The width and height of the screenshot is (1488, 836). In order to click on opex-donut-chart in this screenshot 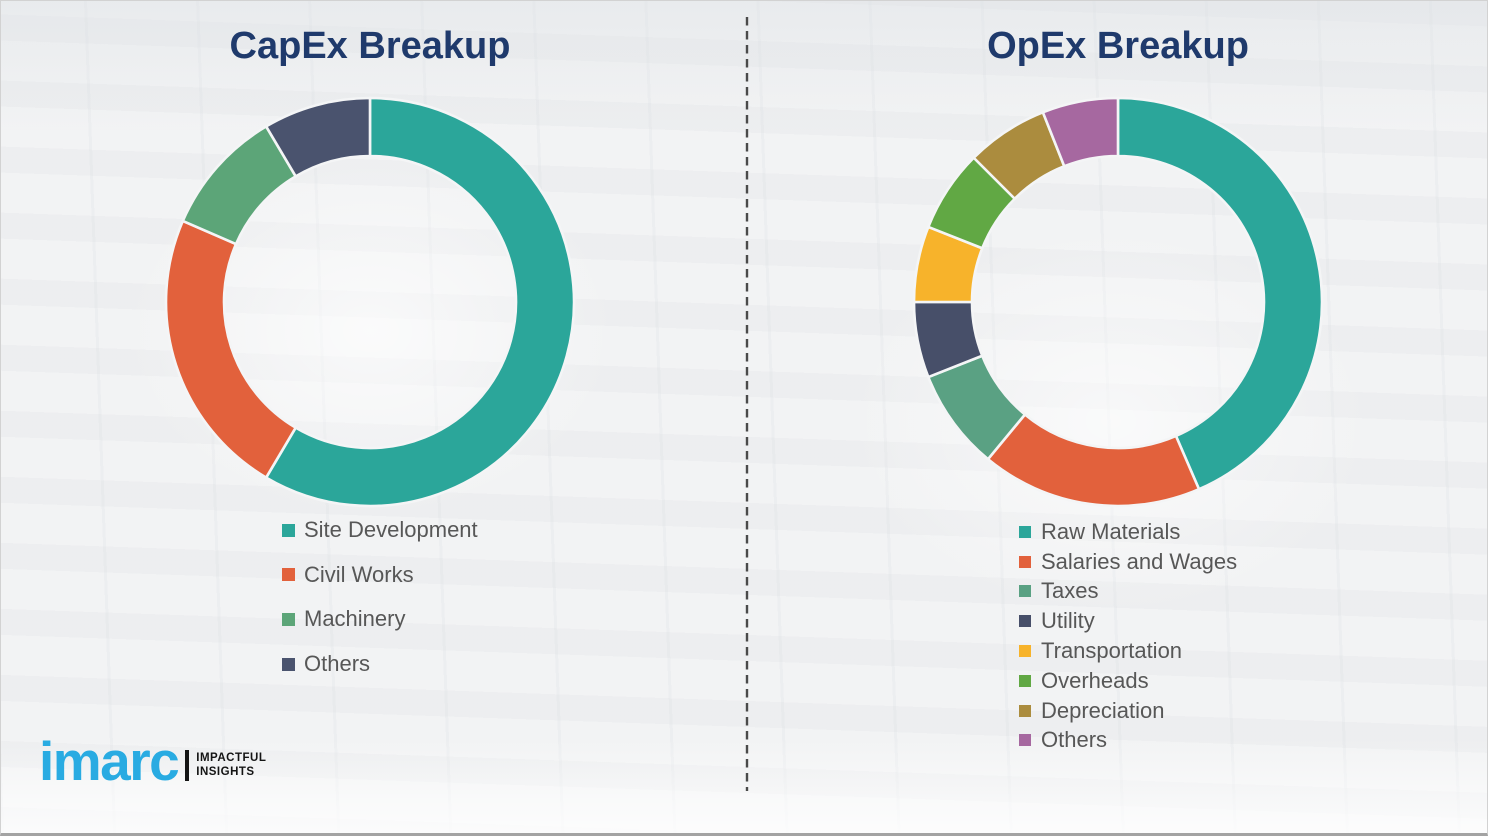, I will do `click(1118, 302)`.